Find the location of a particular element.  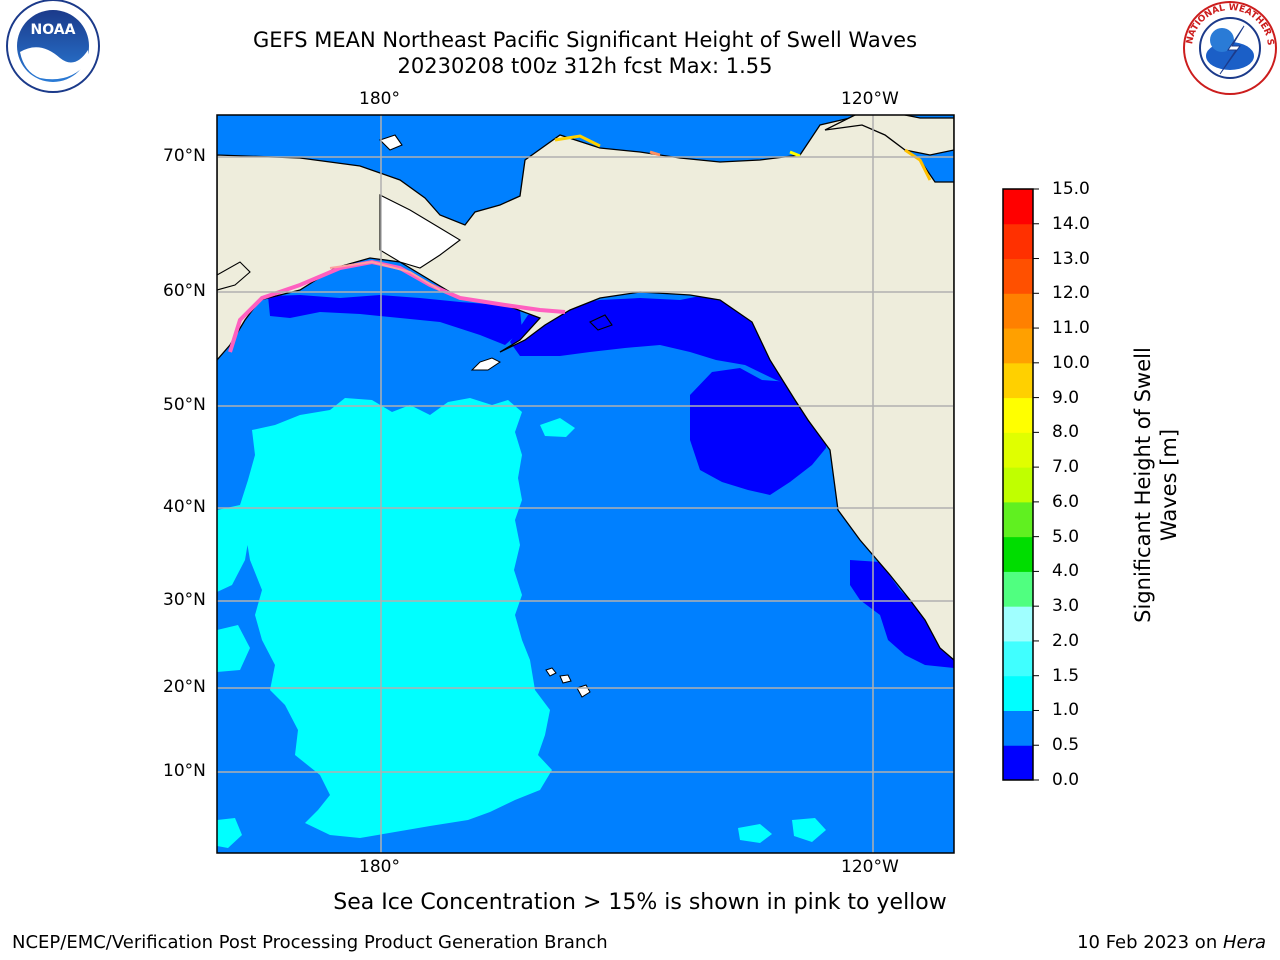

colorbar-tick-label: 0.0 is located at coordinates (1066, 780).